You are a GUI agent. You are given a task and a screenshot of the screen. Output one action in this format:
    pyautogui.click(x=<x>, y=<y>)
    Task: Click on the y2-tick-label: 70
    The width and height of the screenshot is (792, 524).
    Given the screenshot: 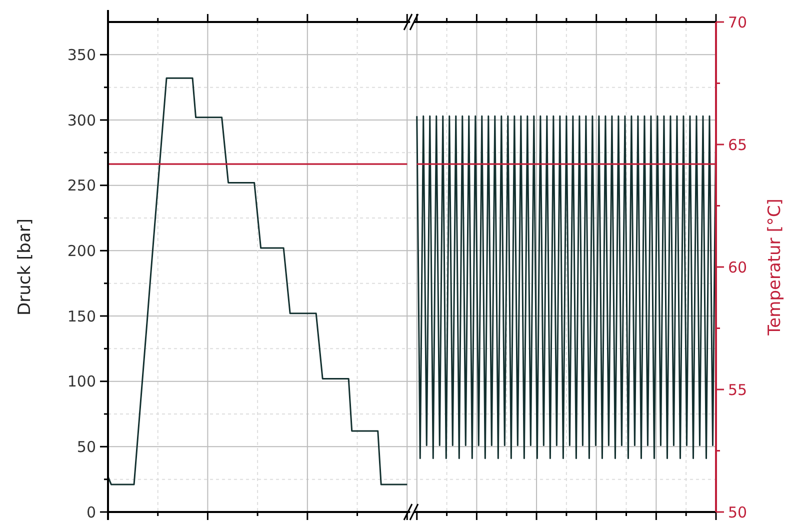 What is the action you would take?
    pyautogui.click(x=738, y=22)
    